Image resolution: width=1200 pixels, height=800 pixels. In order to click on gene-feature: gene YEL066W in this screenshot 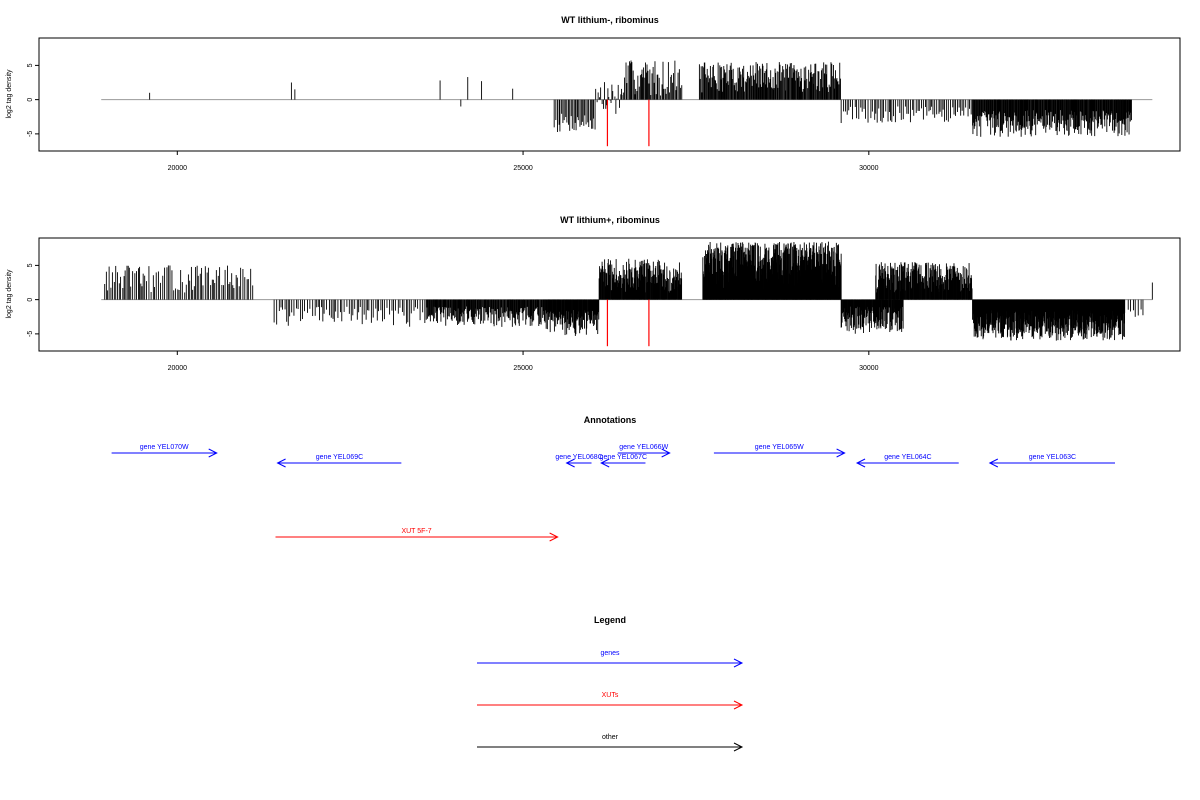, I will do `click(644, 451)`.